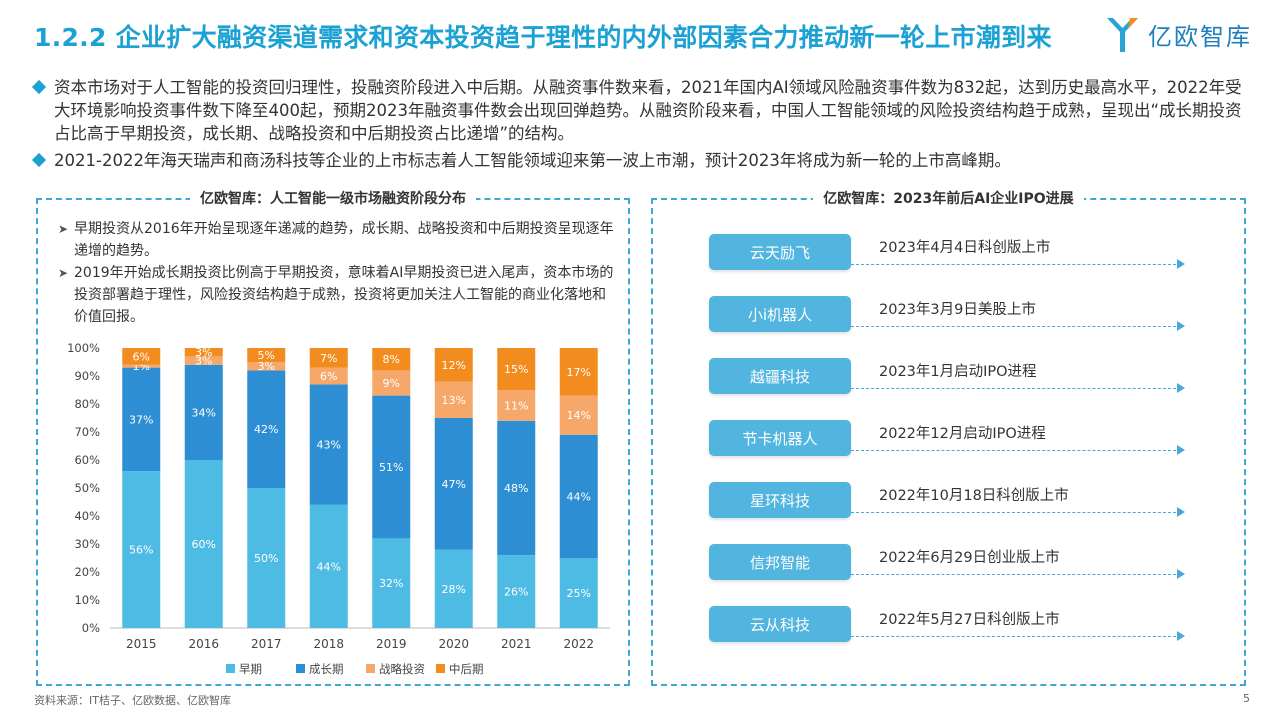 Image resolution: width=1280 pixels, height=720 pixels. Describe the element at coordinates (328, 644) in the screenshot. I see `x-tick-label: 2018` at that location.